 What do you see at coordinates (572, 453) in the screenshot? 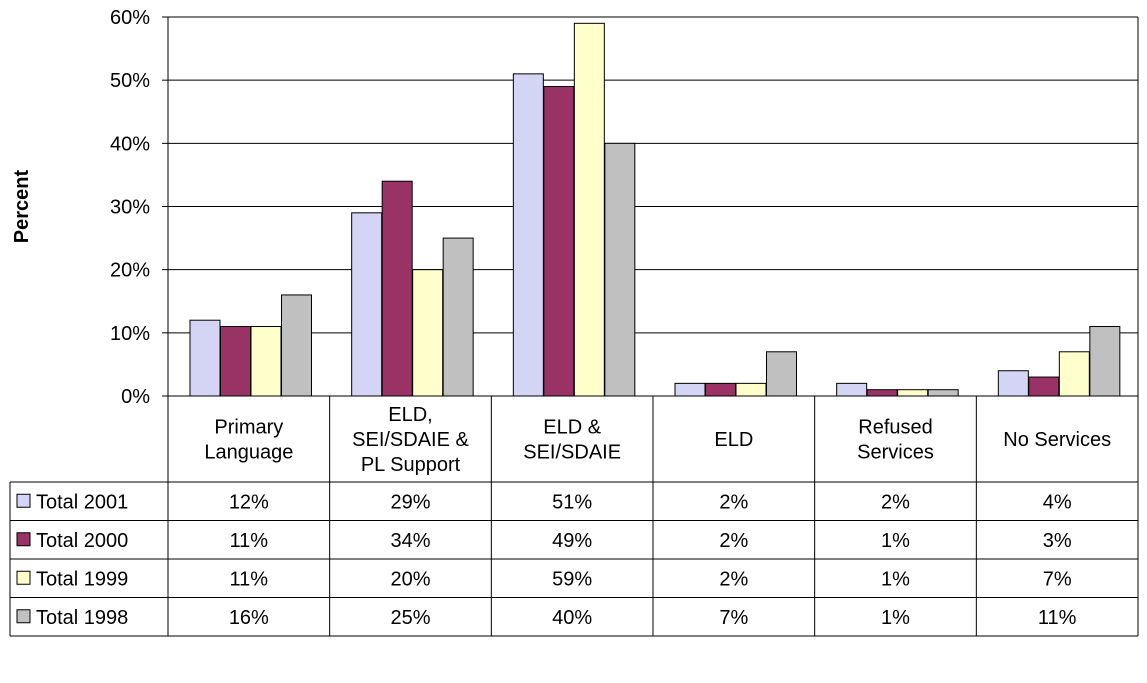
I see `category-label: SEI/SDAIE` at bounding box center [572, 453].